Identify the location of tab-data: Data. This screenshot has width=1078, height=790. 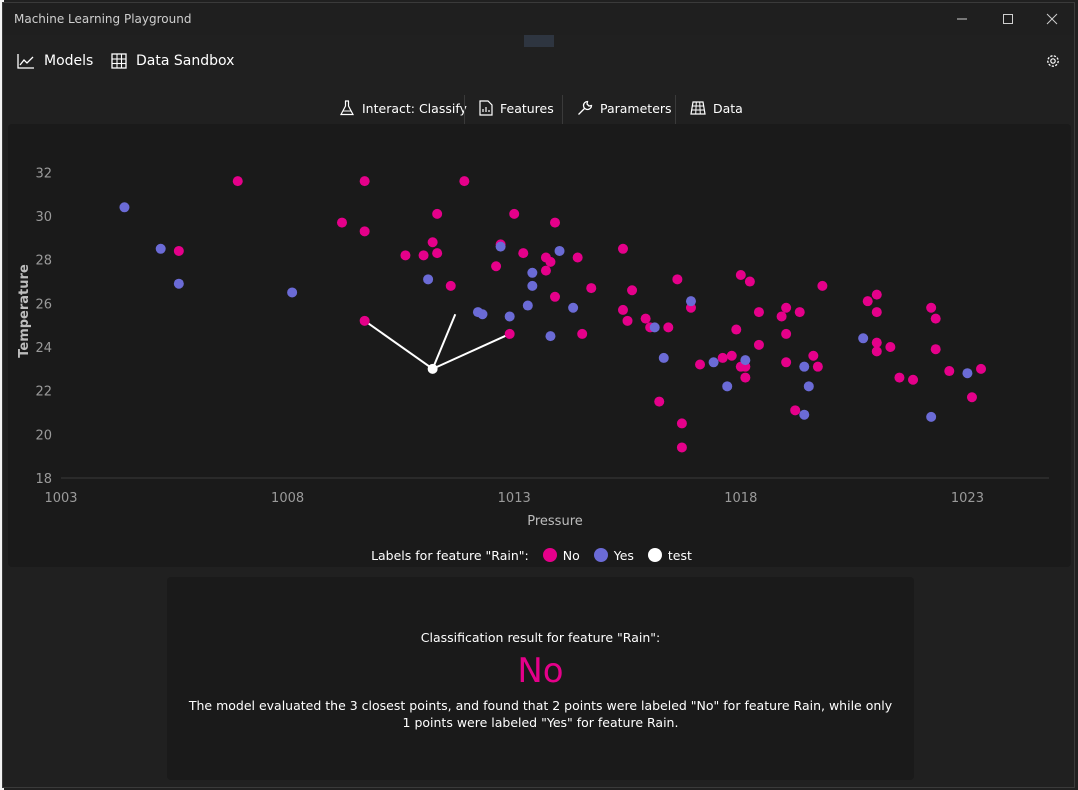
(716, 108).